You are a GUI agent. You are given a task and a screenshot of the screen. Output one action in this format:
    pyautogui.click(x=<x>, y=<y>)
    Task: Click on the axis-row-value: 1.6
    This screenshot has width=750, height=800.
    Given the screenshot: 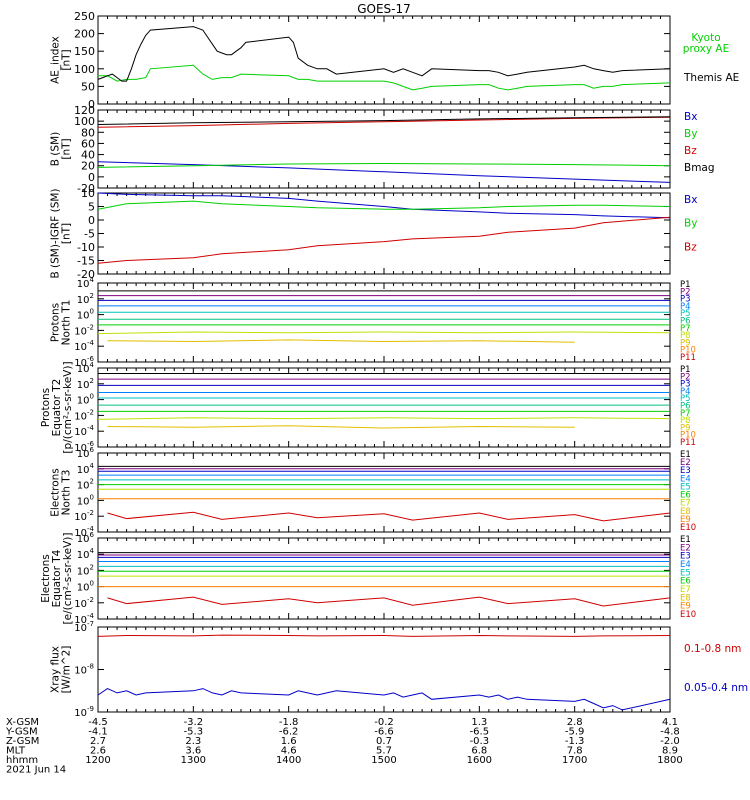 What is the action you would take?
    pyautogui.click(x=289, y=741)
    